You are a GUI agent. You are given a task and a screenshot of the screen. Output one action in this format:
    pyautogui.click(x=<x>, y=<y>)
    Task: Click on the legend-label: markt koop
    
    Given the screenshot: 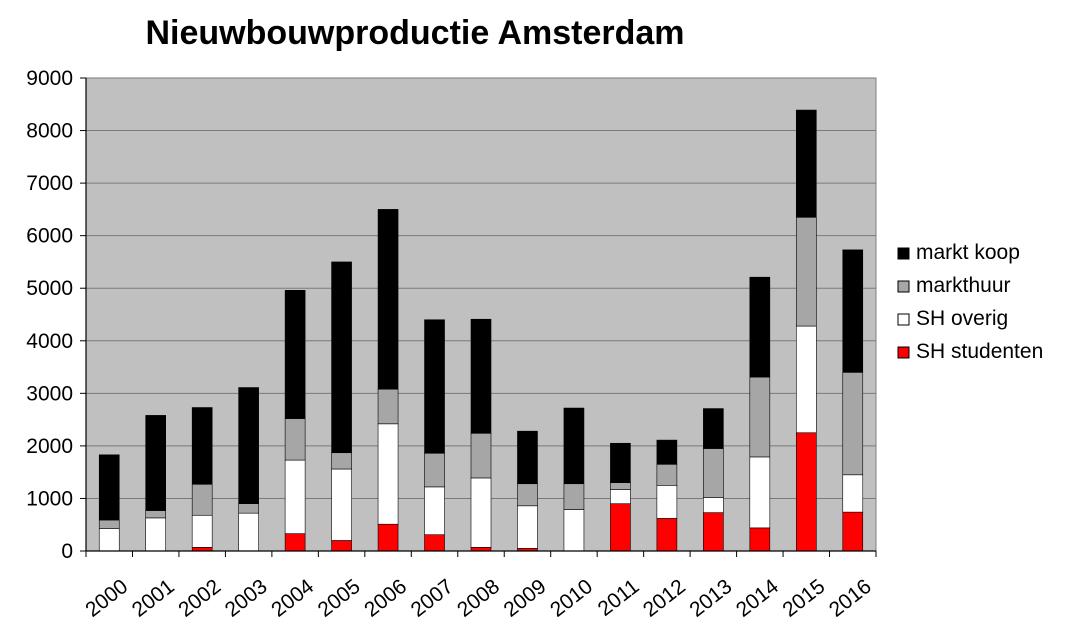 What is the action you would take?
    pyautogui.click(x=968, y=252)
    